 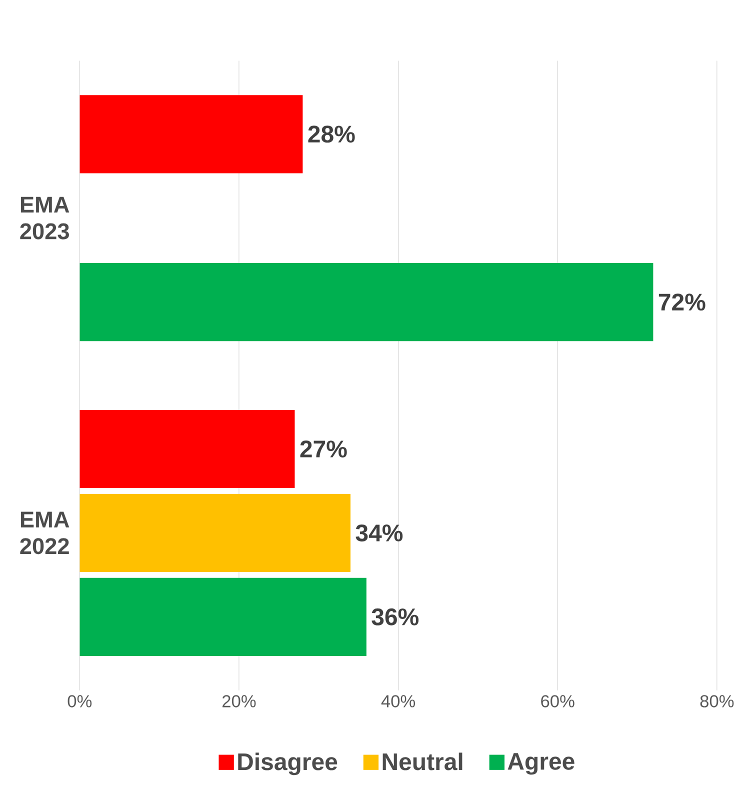 What do you see at coordinates (398, 701) in the screenshot?
I see `x-tick-label: 40%` at bounding box center [398, 701].